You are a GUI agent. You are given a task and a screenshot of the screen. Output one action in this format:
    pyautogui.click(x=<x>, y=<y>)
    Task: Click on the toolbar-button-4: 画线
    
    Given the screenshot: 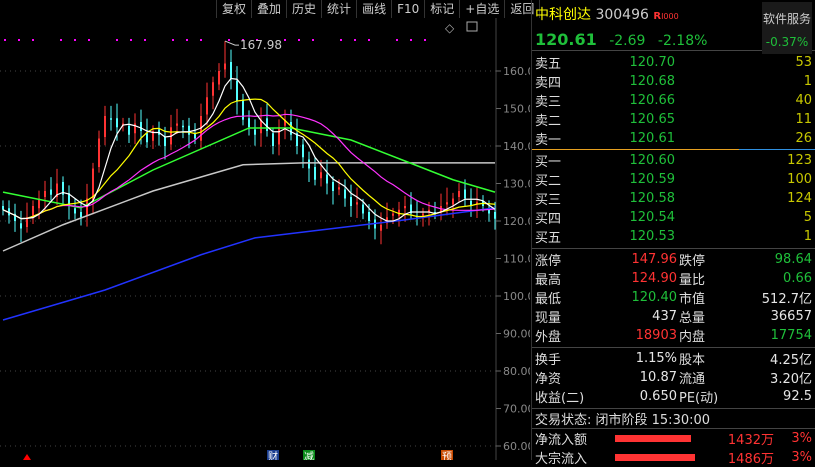 What is the action you would take?
    pyautogui.click(x=375, y=9)
    